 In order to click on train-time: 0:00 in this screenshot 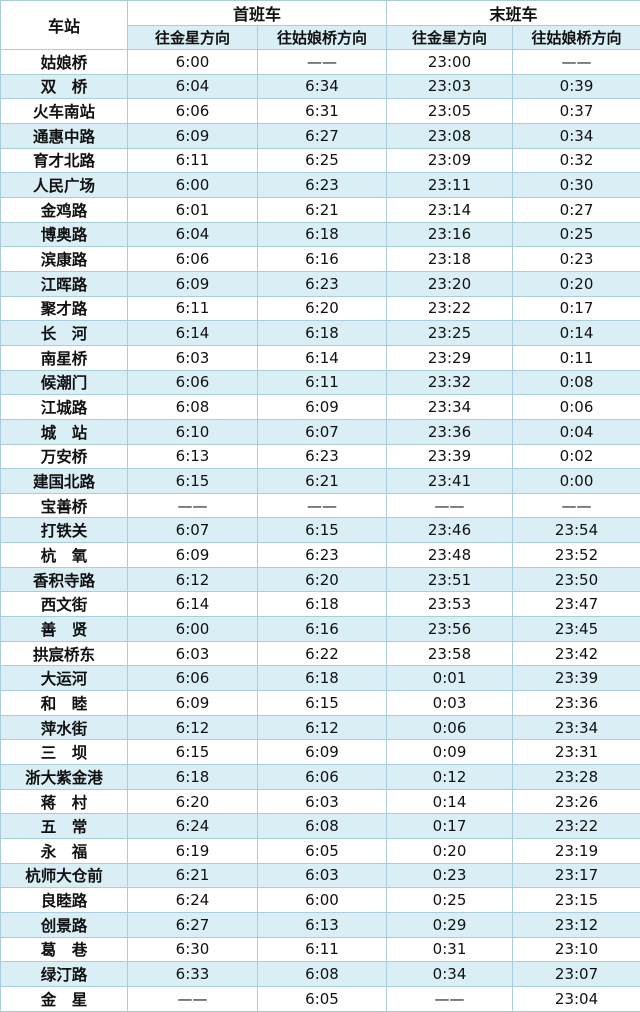, I will do `click(576, 481)`.